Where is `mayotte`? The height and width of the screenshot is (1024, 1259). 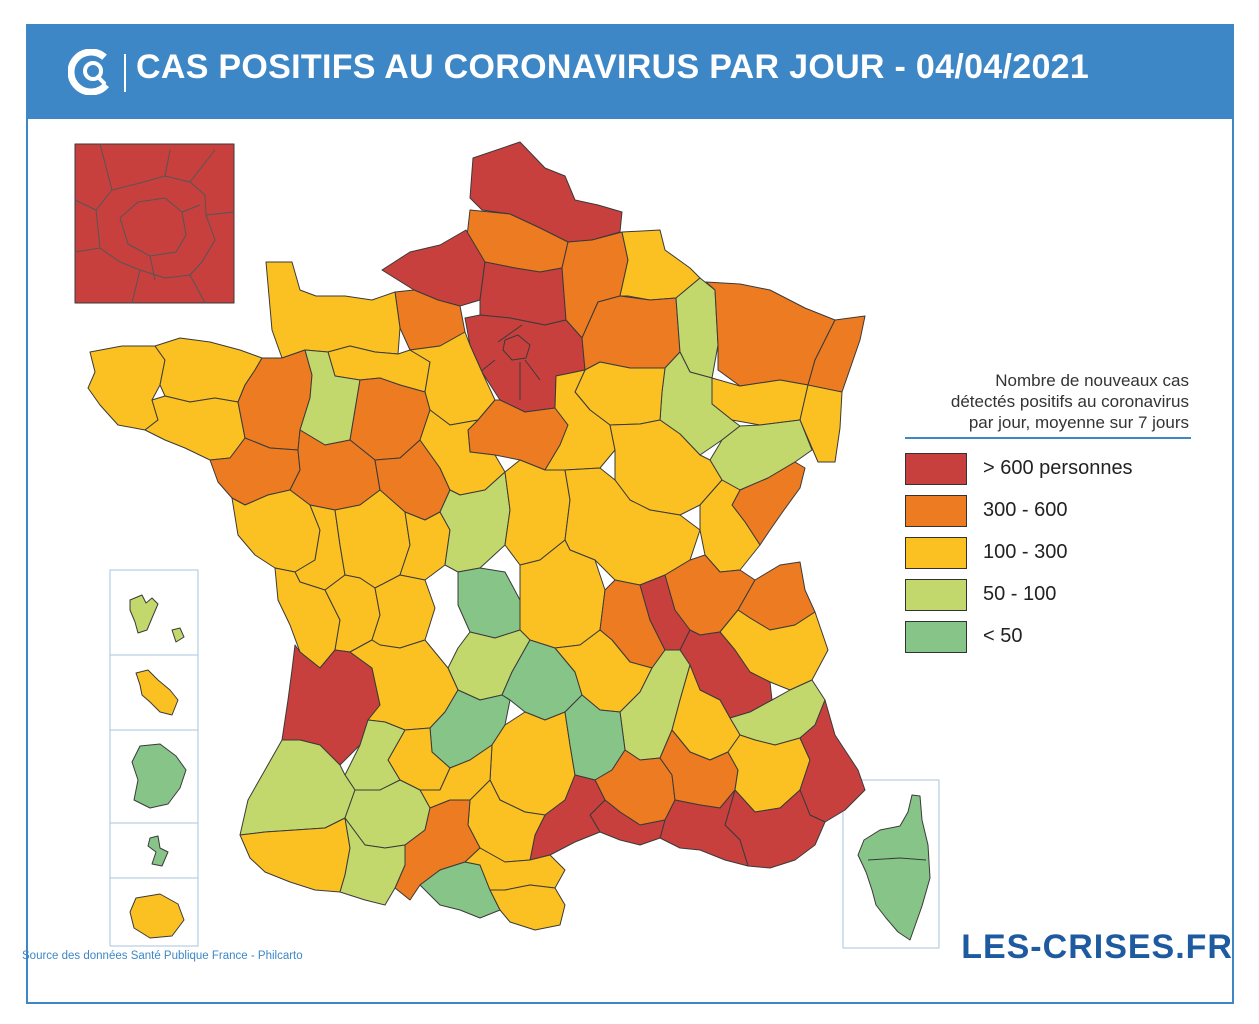
mayotte is located at coordinates (158, 851).